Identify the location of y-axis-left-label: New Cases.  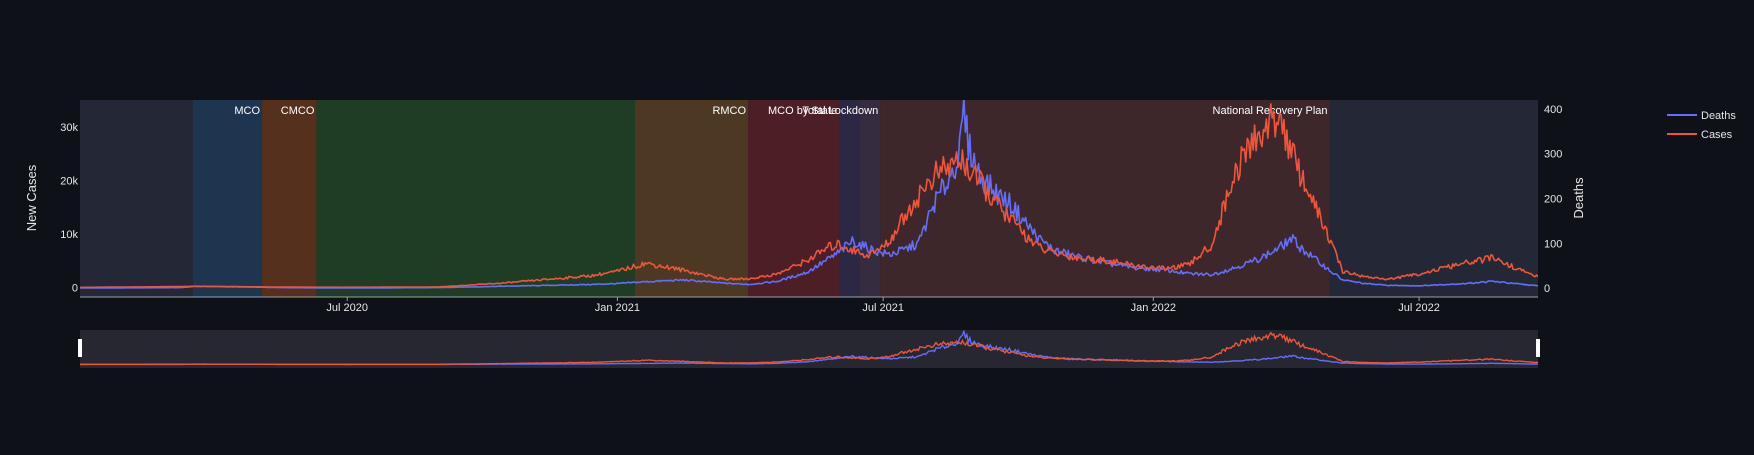
(31, 197).